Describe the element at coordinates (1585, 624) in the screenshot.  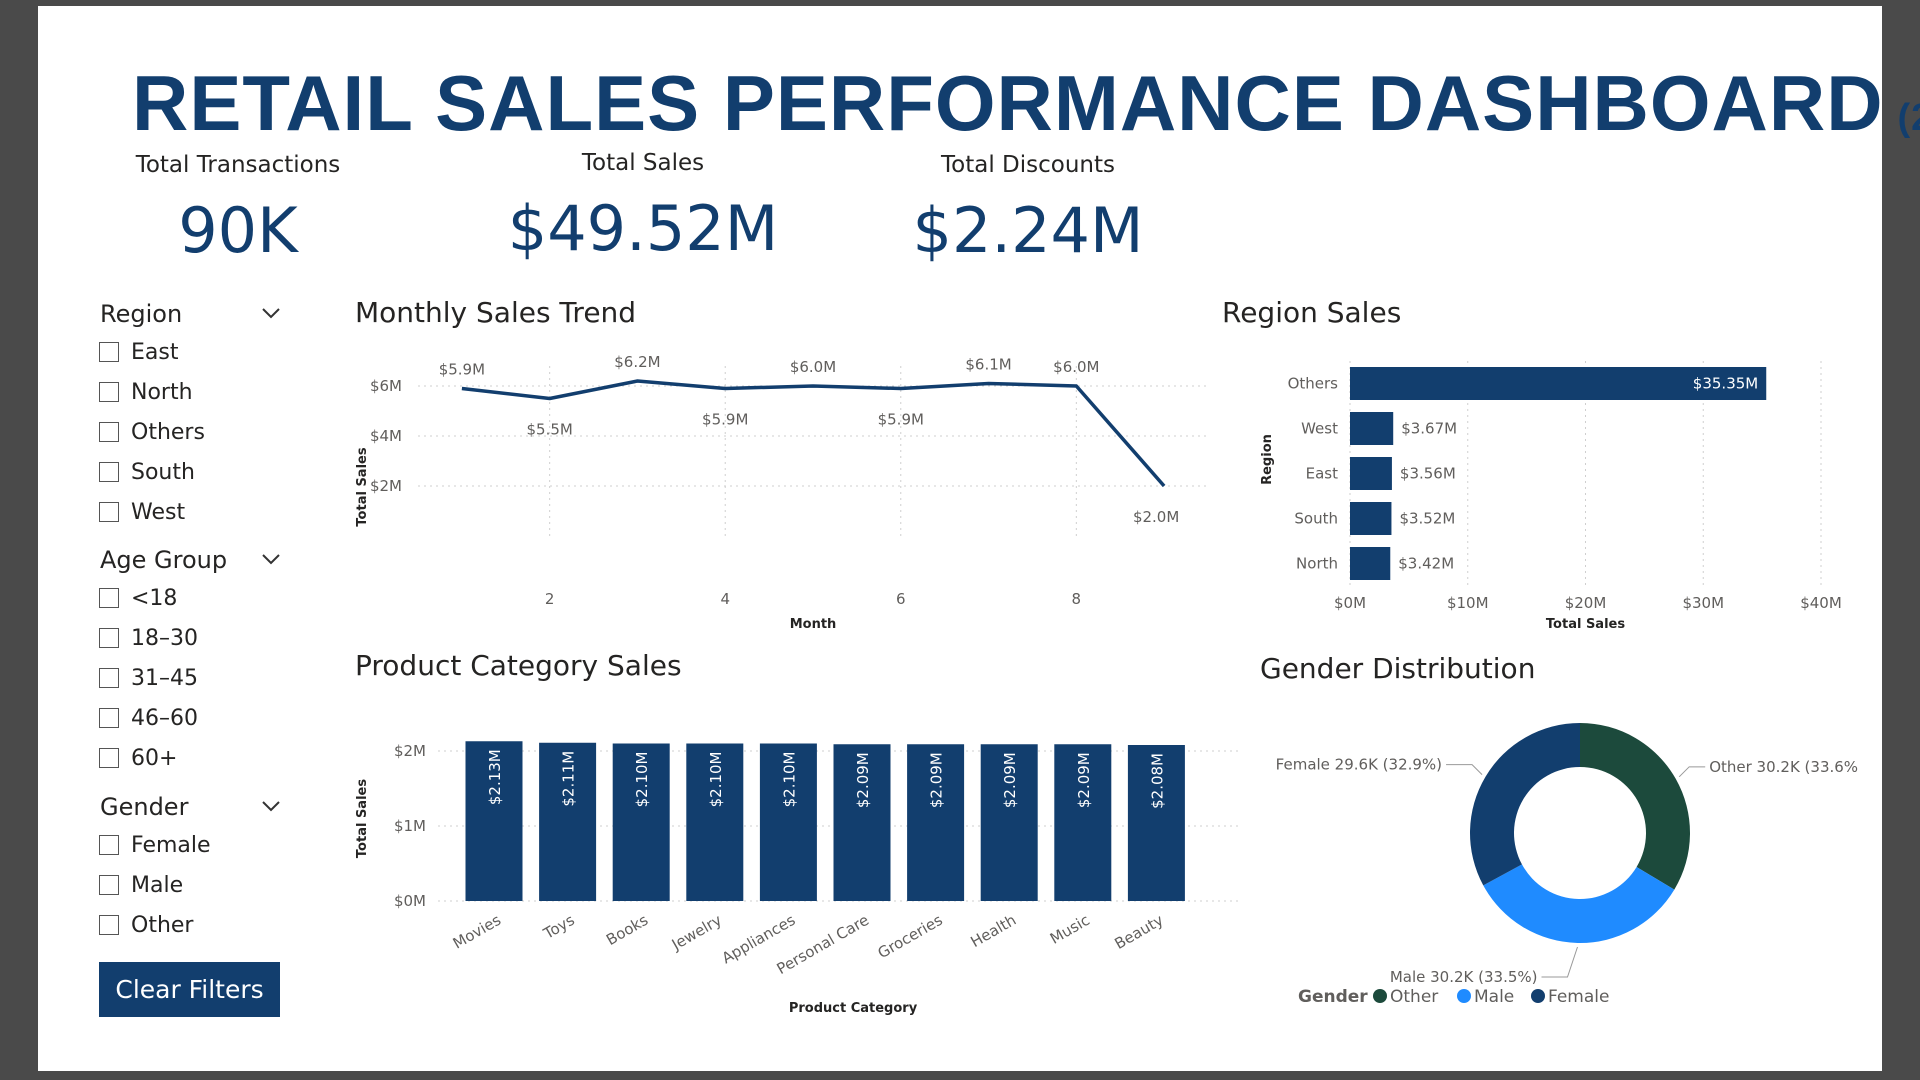
I see `region-chart-x-axis-title: Total Sales` at that location.